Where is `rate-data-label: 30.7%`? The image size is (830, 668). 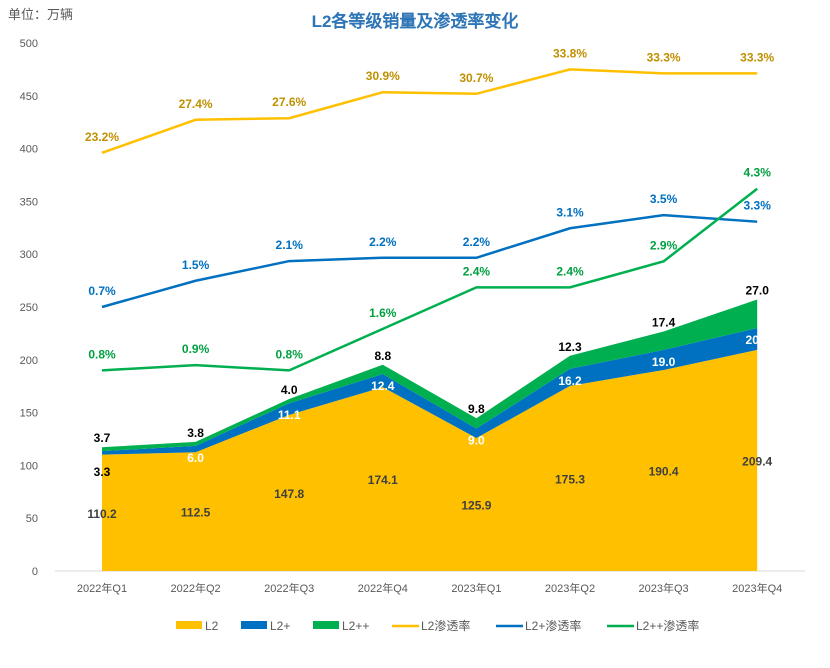
rate-data-label: 30.7% is located at coordinates (476, 78).